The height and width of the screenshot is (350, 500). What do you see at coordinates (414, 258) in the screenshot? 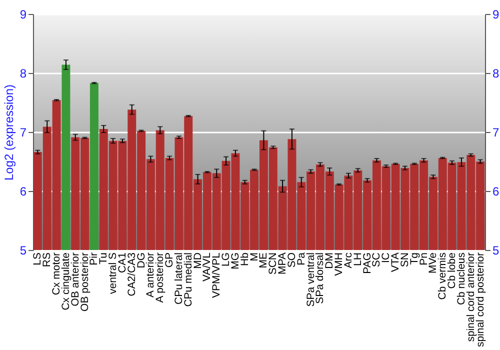
I see `x-tick-label: Tg` at bounding box center [414, 258].